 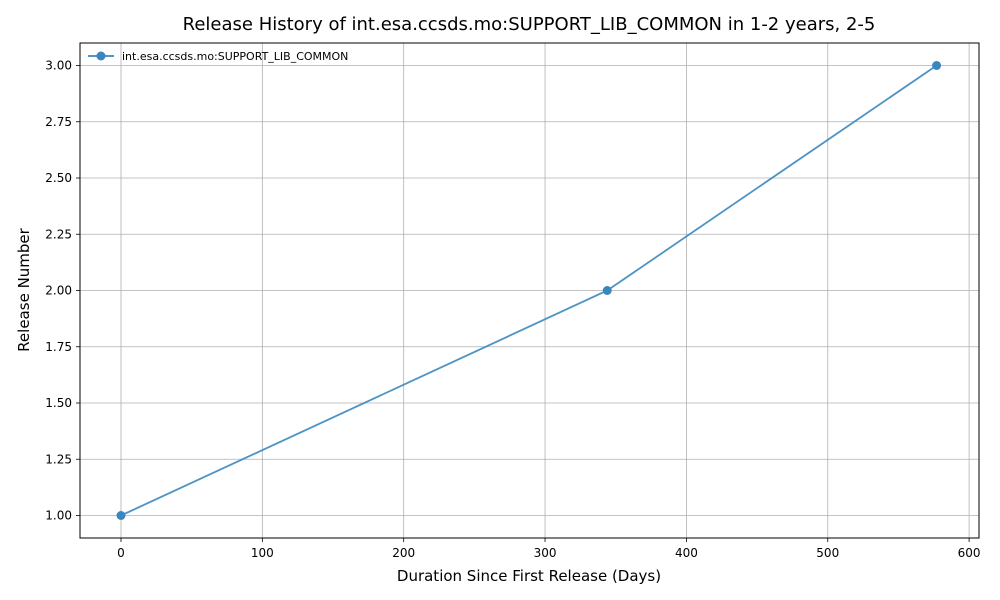 I want to click on x-tick-label: 300, so click(x=545, y=553).